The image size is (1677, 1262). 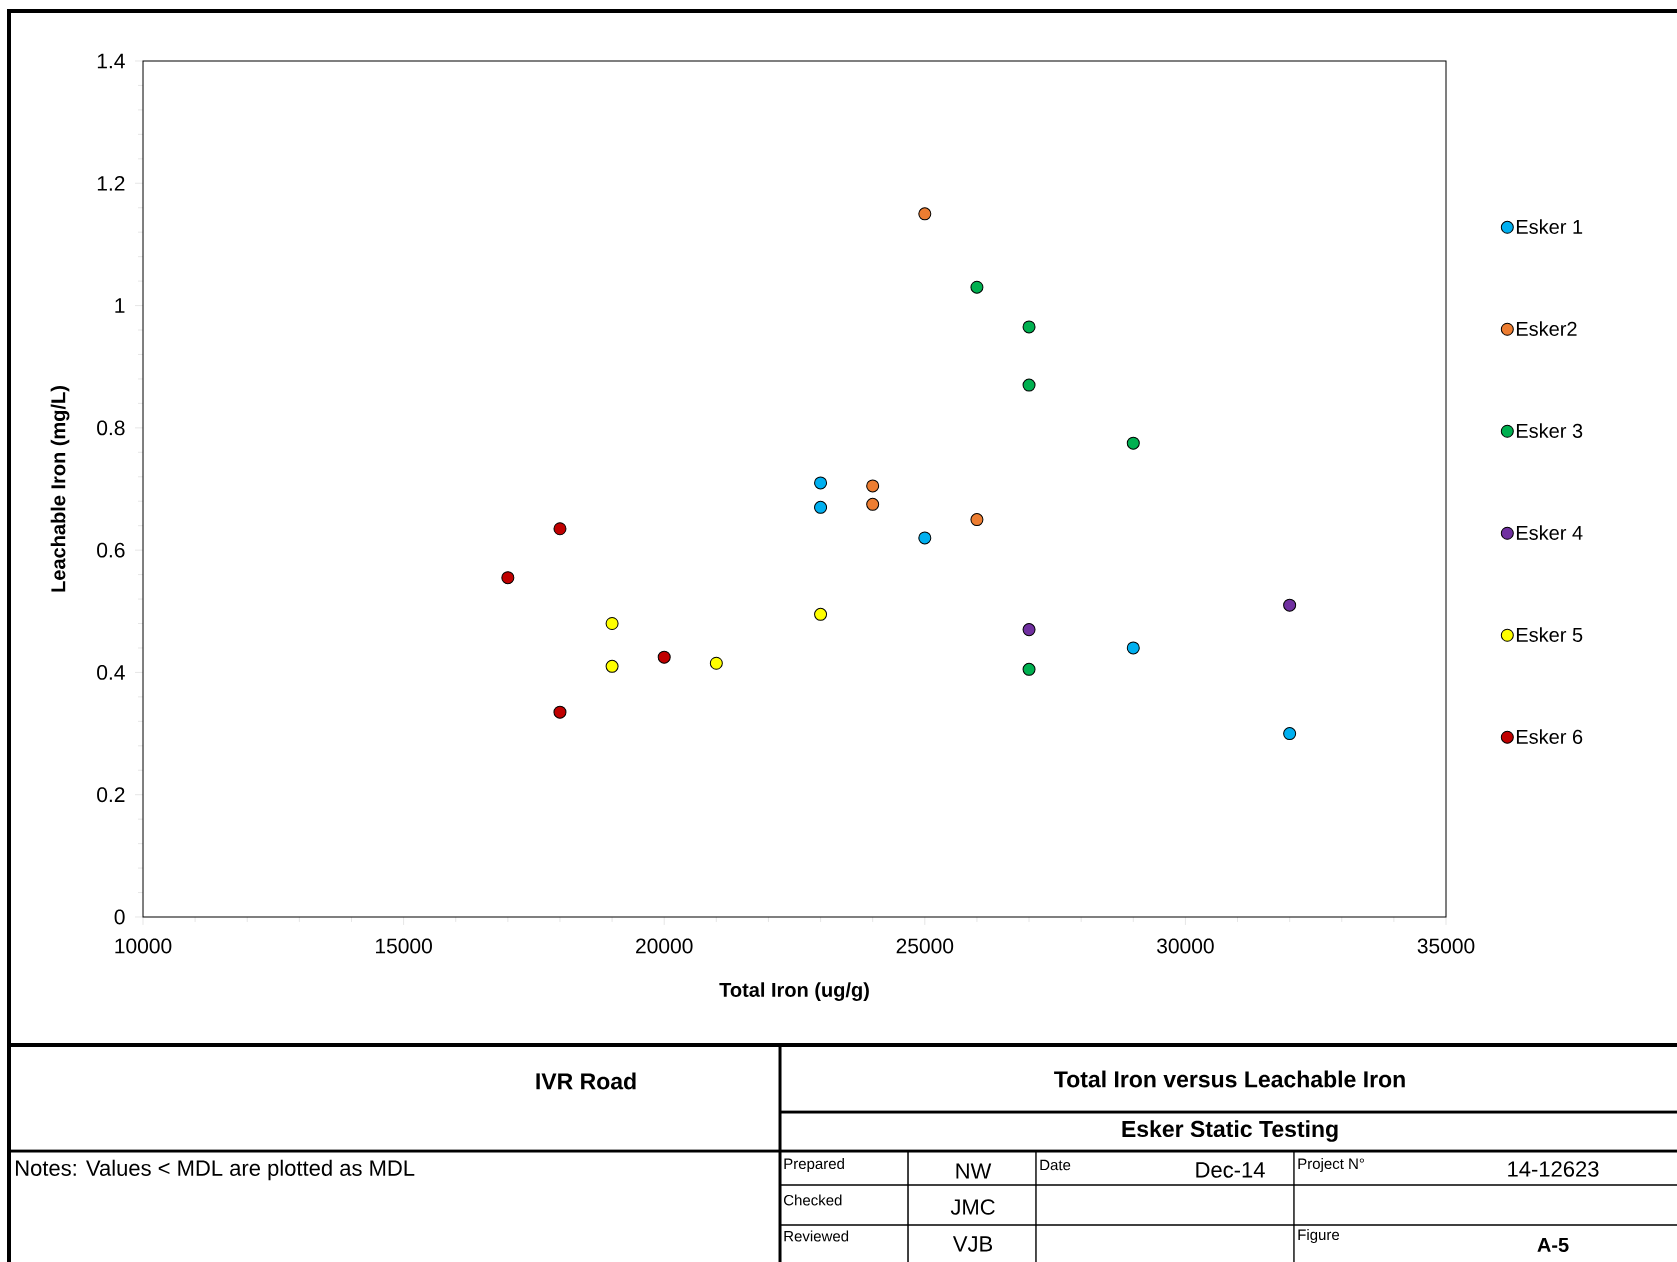 I want to click on text: Checked, so click(x=812, y=1200).